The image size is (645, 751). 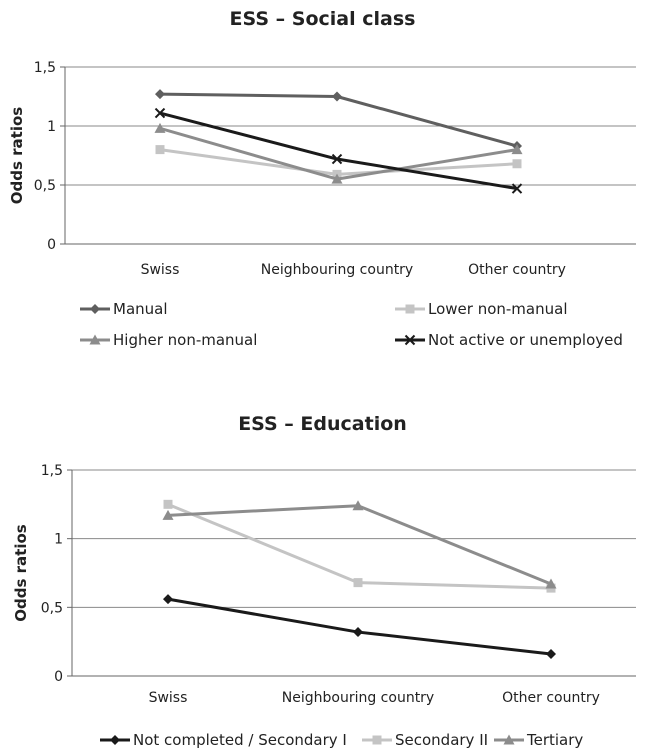 I want to click on legend-item: Tertiary, so click(x=538, y=740).